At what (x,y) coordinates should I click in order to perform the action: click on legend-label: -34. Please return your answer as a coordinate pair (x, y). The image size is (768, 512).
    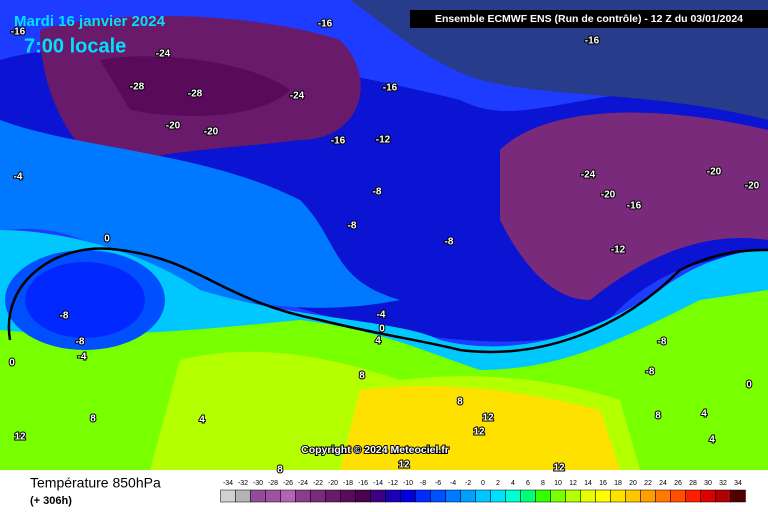
    Looking at the image, I should click on (228, 483).